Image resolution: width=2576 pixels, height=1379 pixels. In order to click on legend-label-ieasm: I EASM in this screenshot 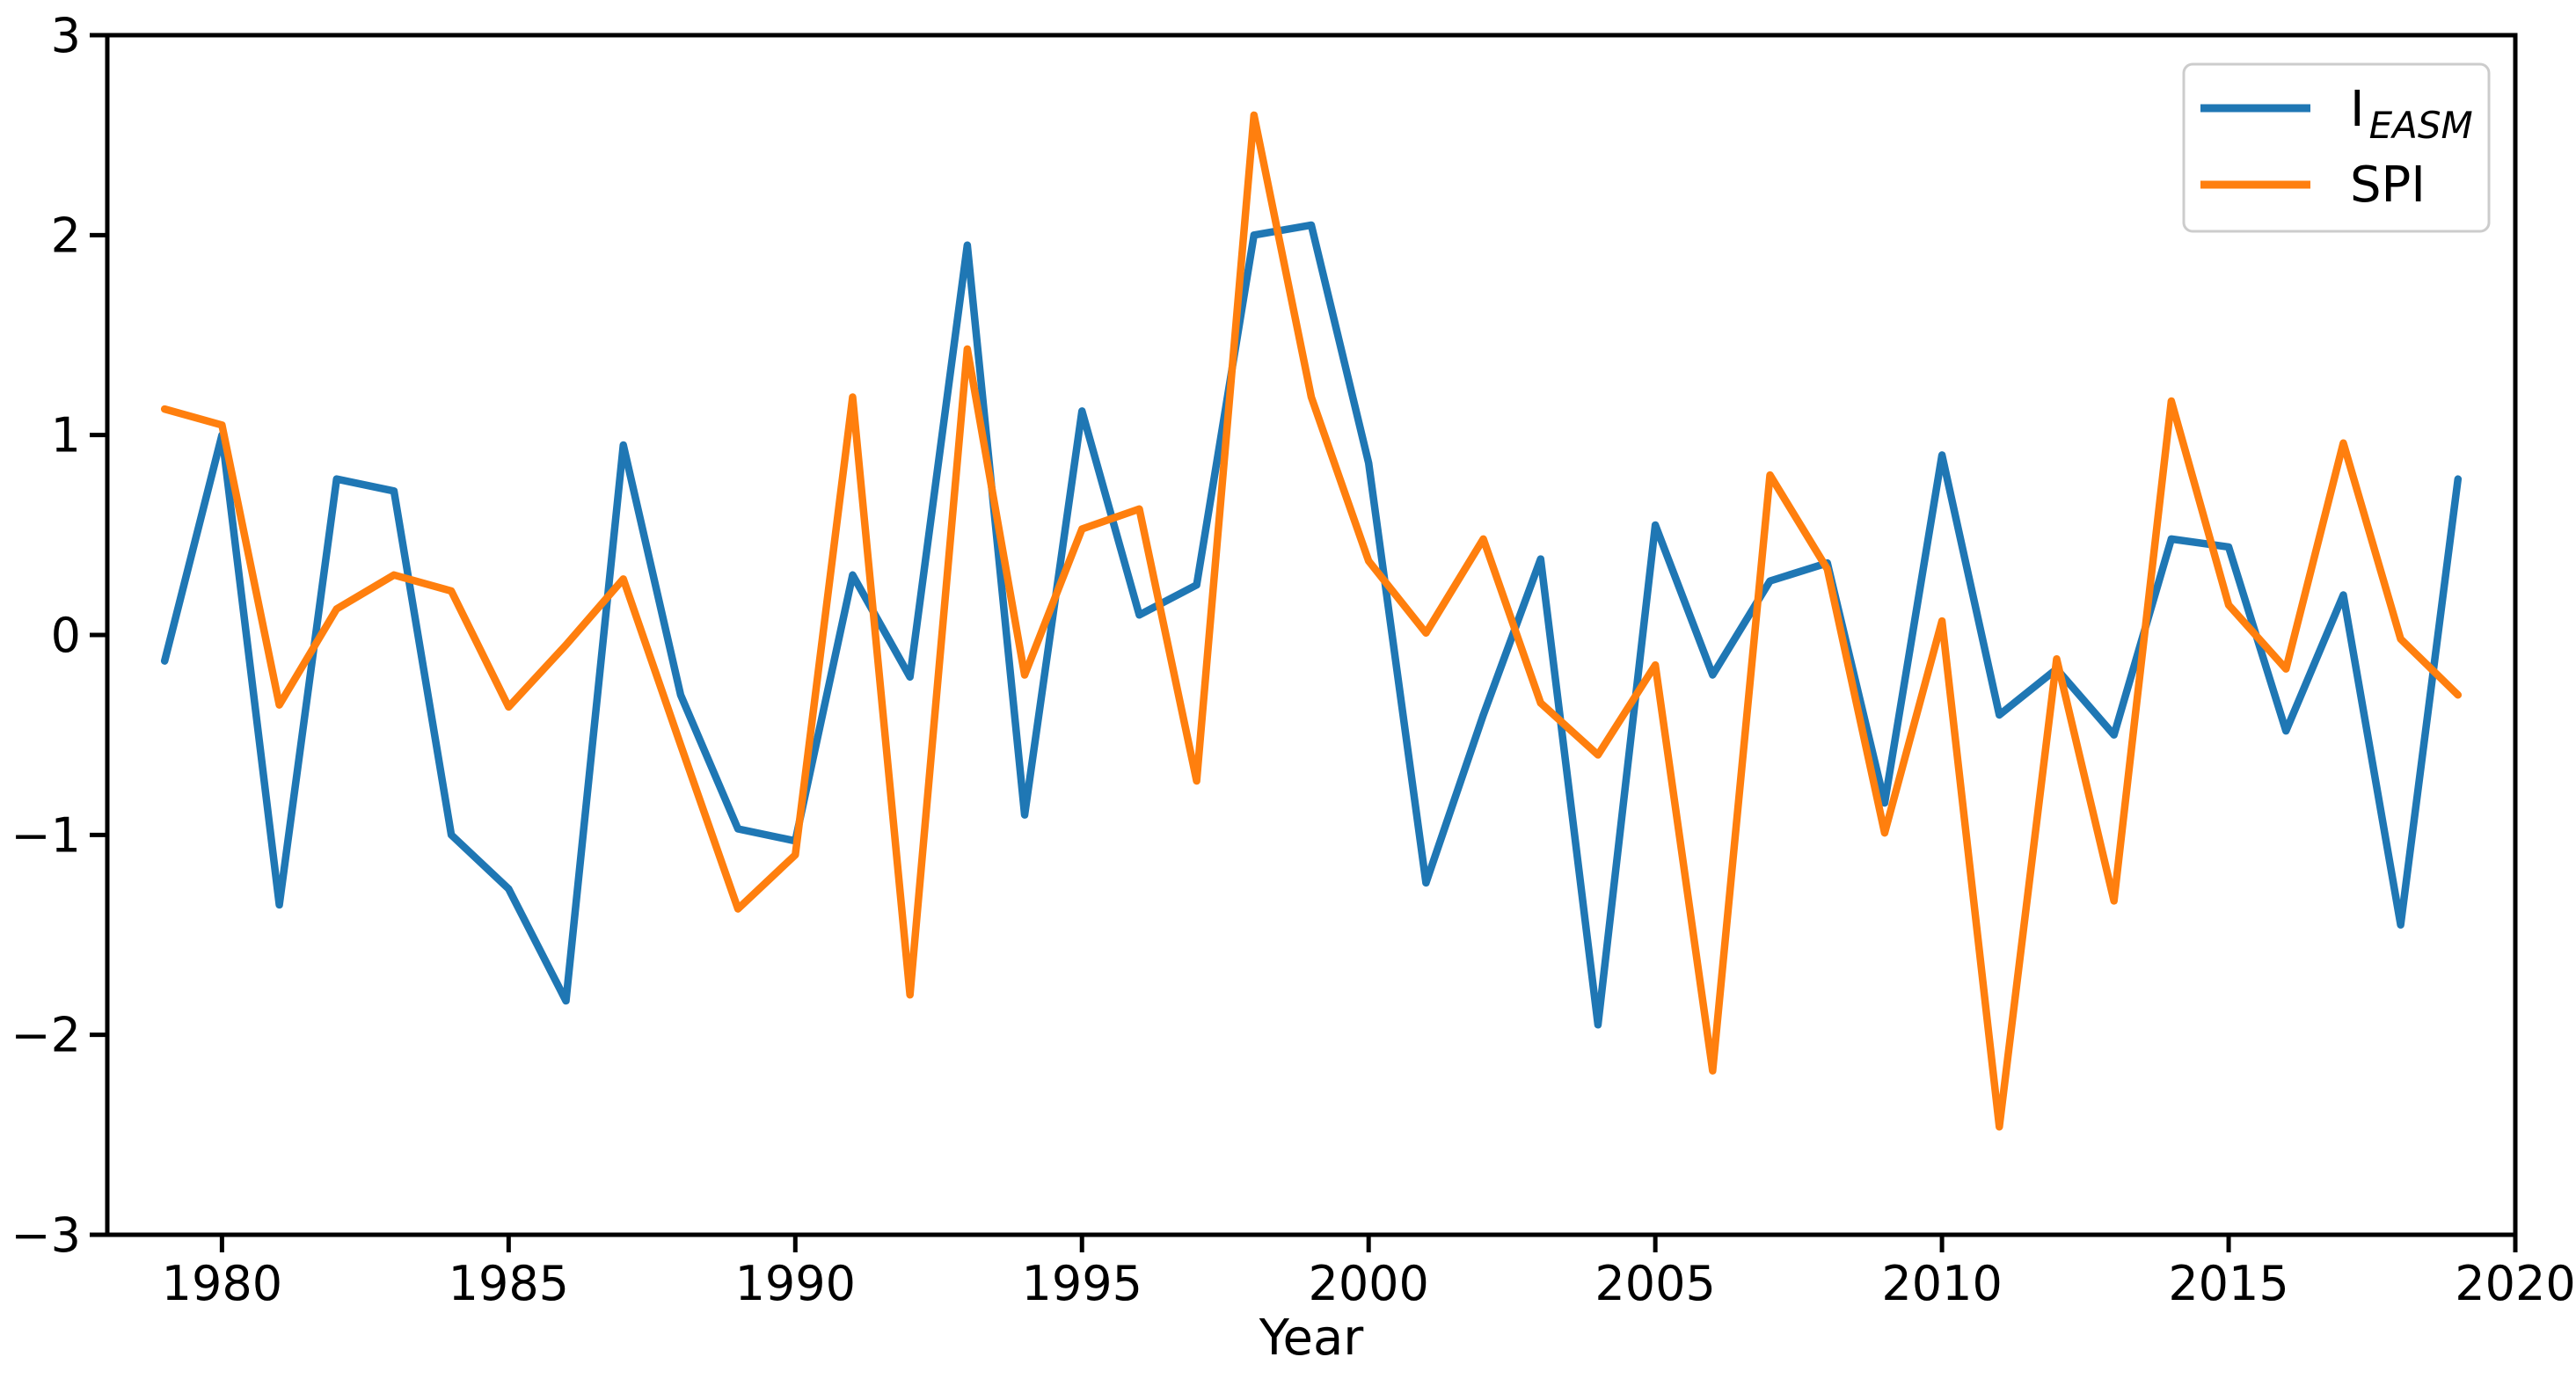, I will do `click(2411, 114)`.